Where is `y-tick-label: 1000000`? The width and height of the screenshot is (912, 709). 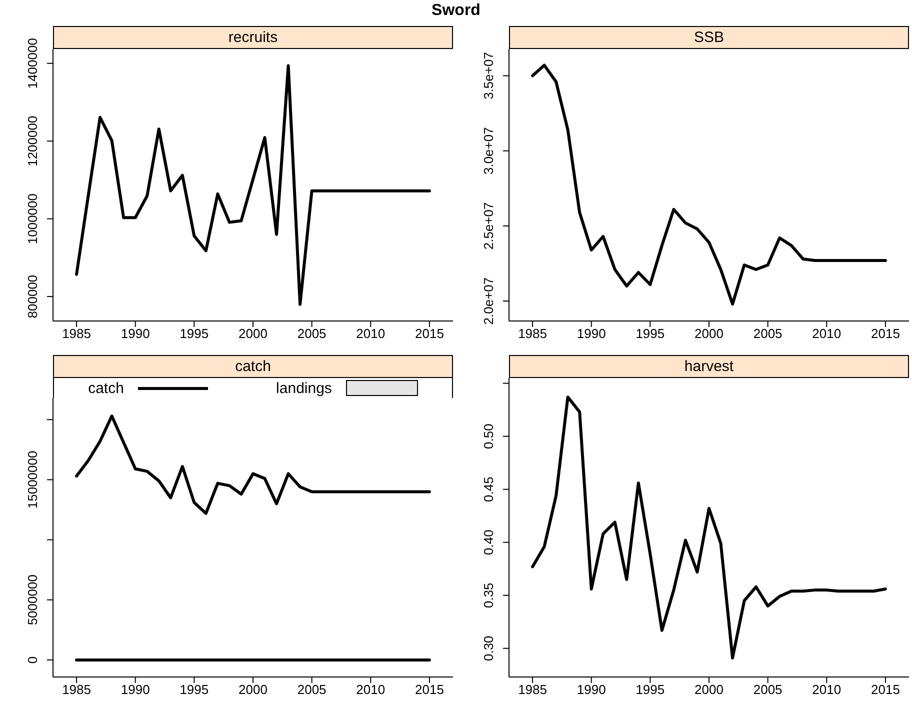
y-tick-label: 1000000 is located at coordinates (32, 218).